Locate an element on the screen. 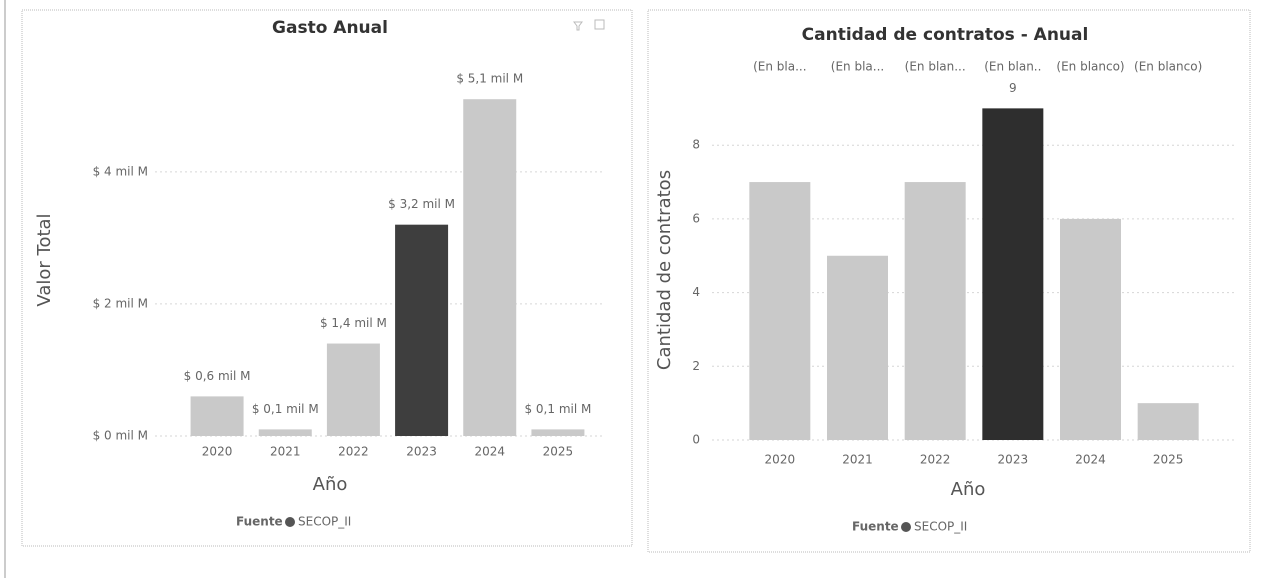  y-tick-label: $ 2 mil M is located at coordinates (120, 303).